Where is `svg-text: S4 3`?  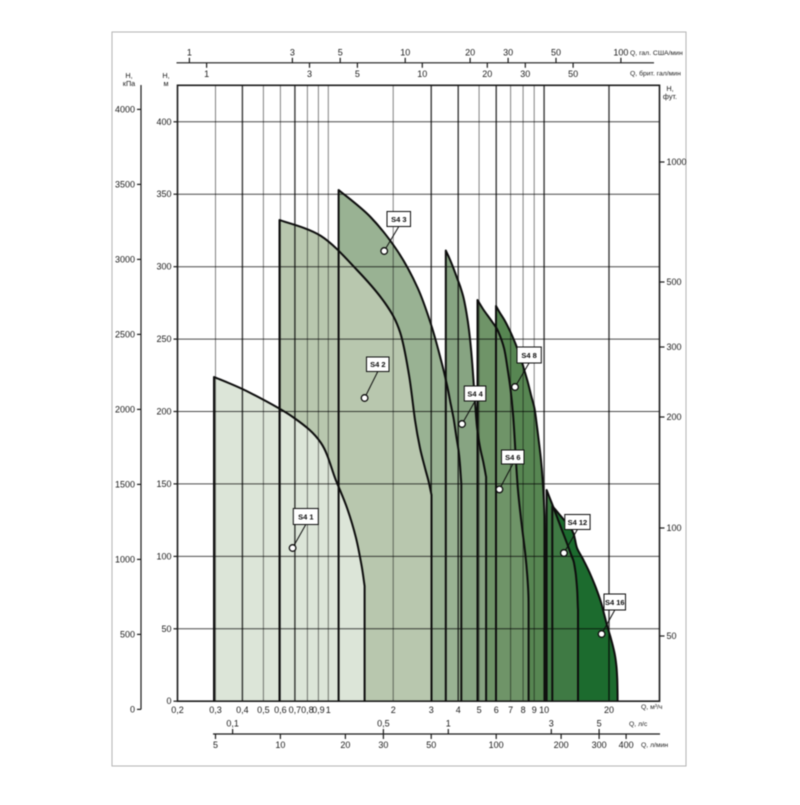
svg-text: S4 3 is located at coordinates (398, 219).